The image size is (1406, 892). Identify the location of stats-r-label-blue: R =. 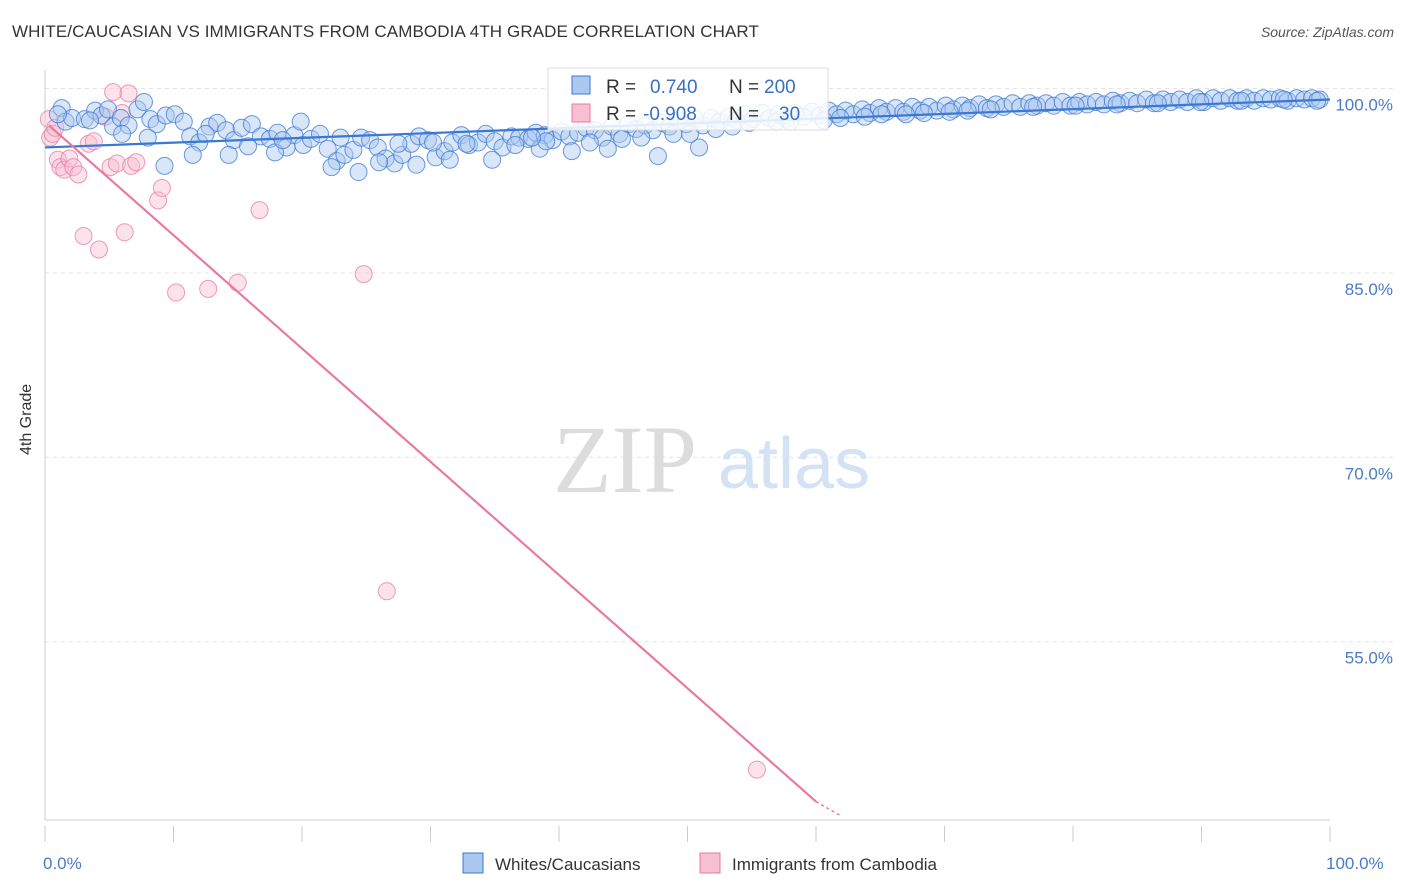
(621, 87).